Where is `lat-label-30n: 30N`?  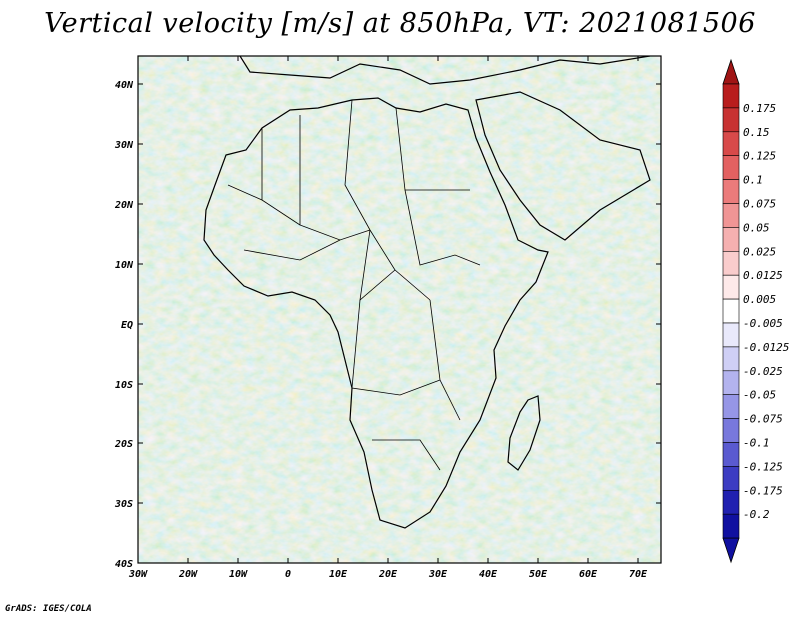
lat-label-30n: 30N is located at coordinates (124, 145).